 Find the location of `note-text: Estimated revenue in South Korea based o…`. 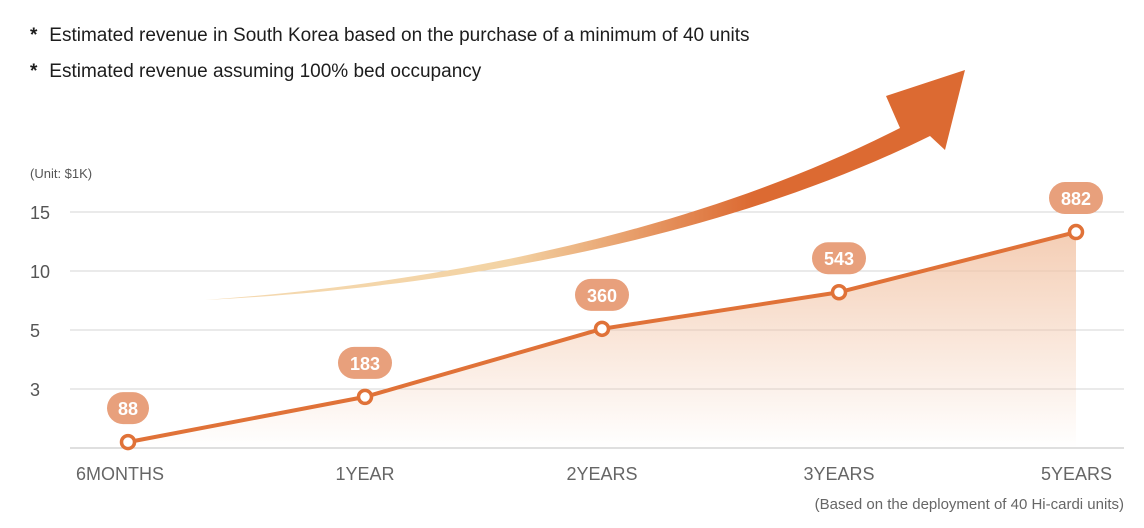

note-text: Estimated revenue in South Korea based o… is located at coordinates (399, 35).